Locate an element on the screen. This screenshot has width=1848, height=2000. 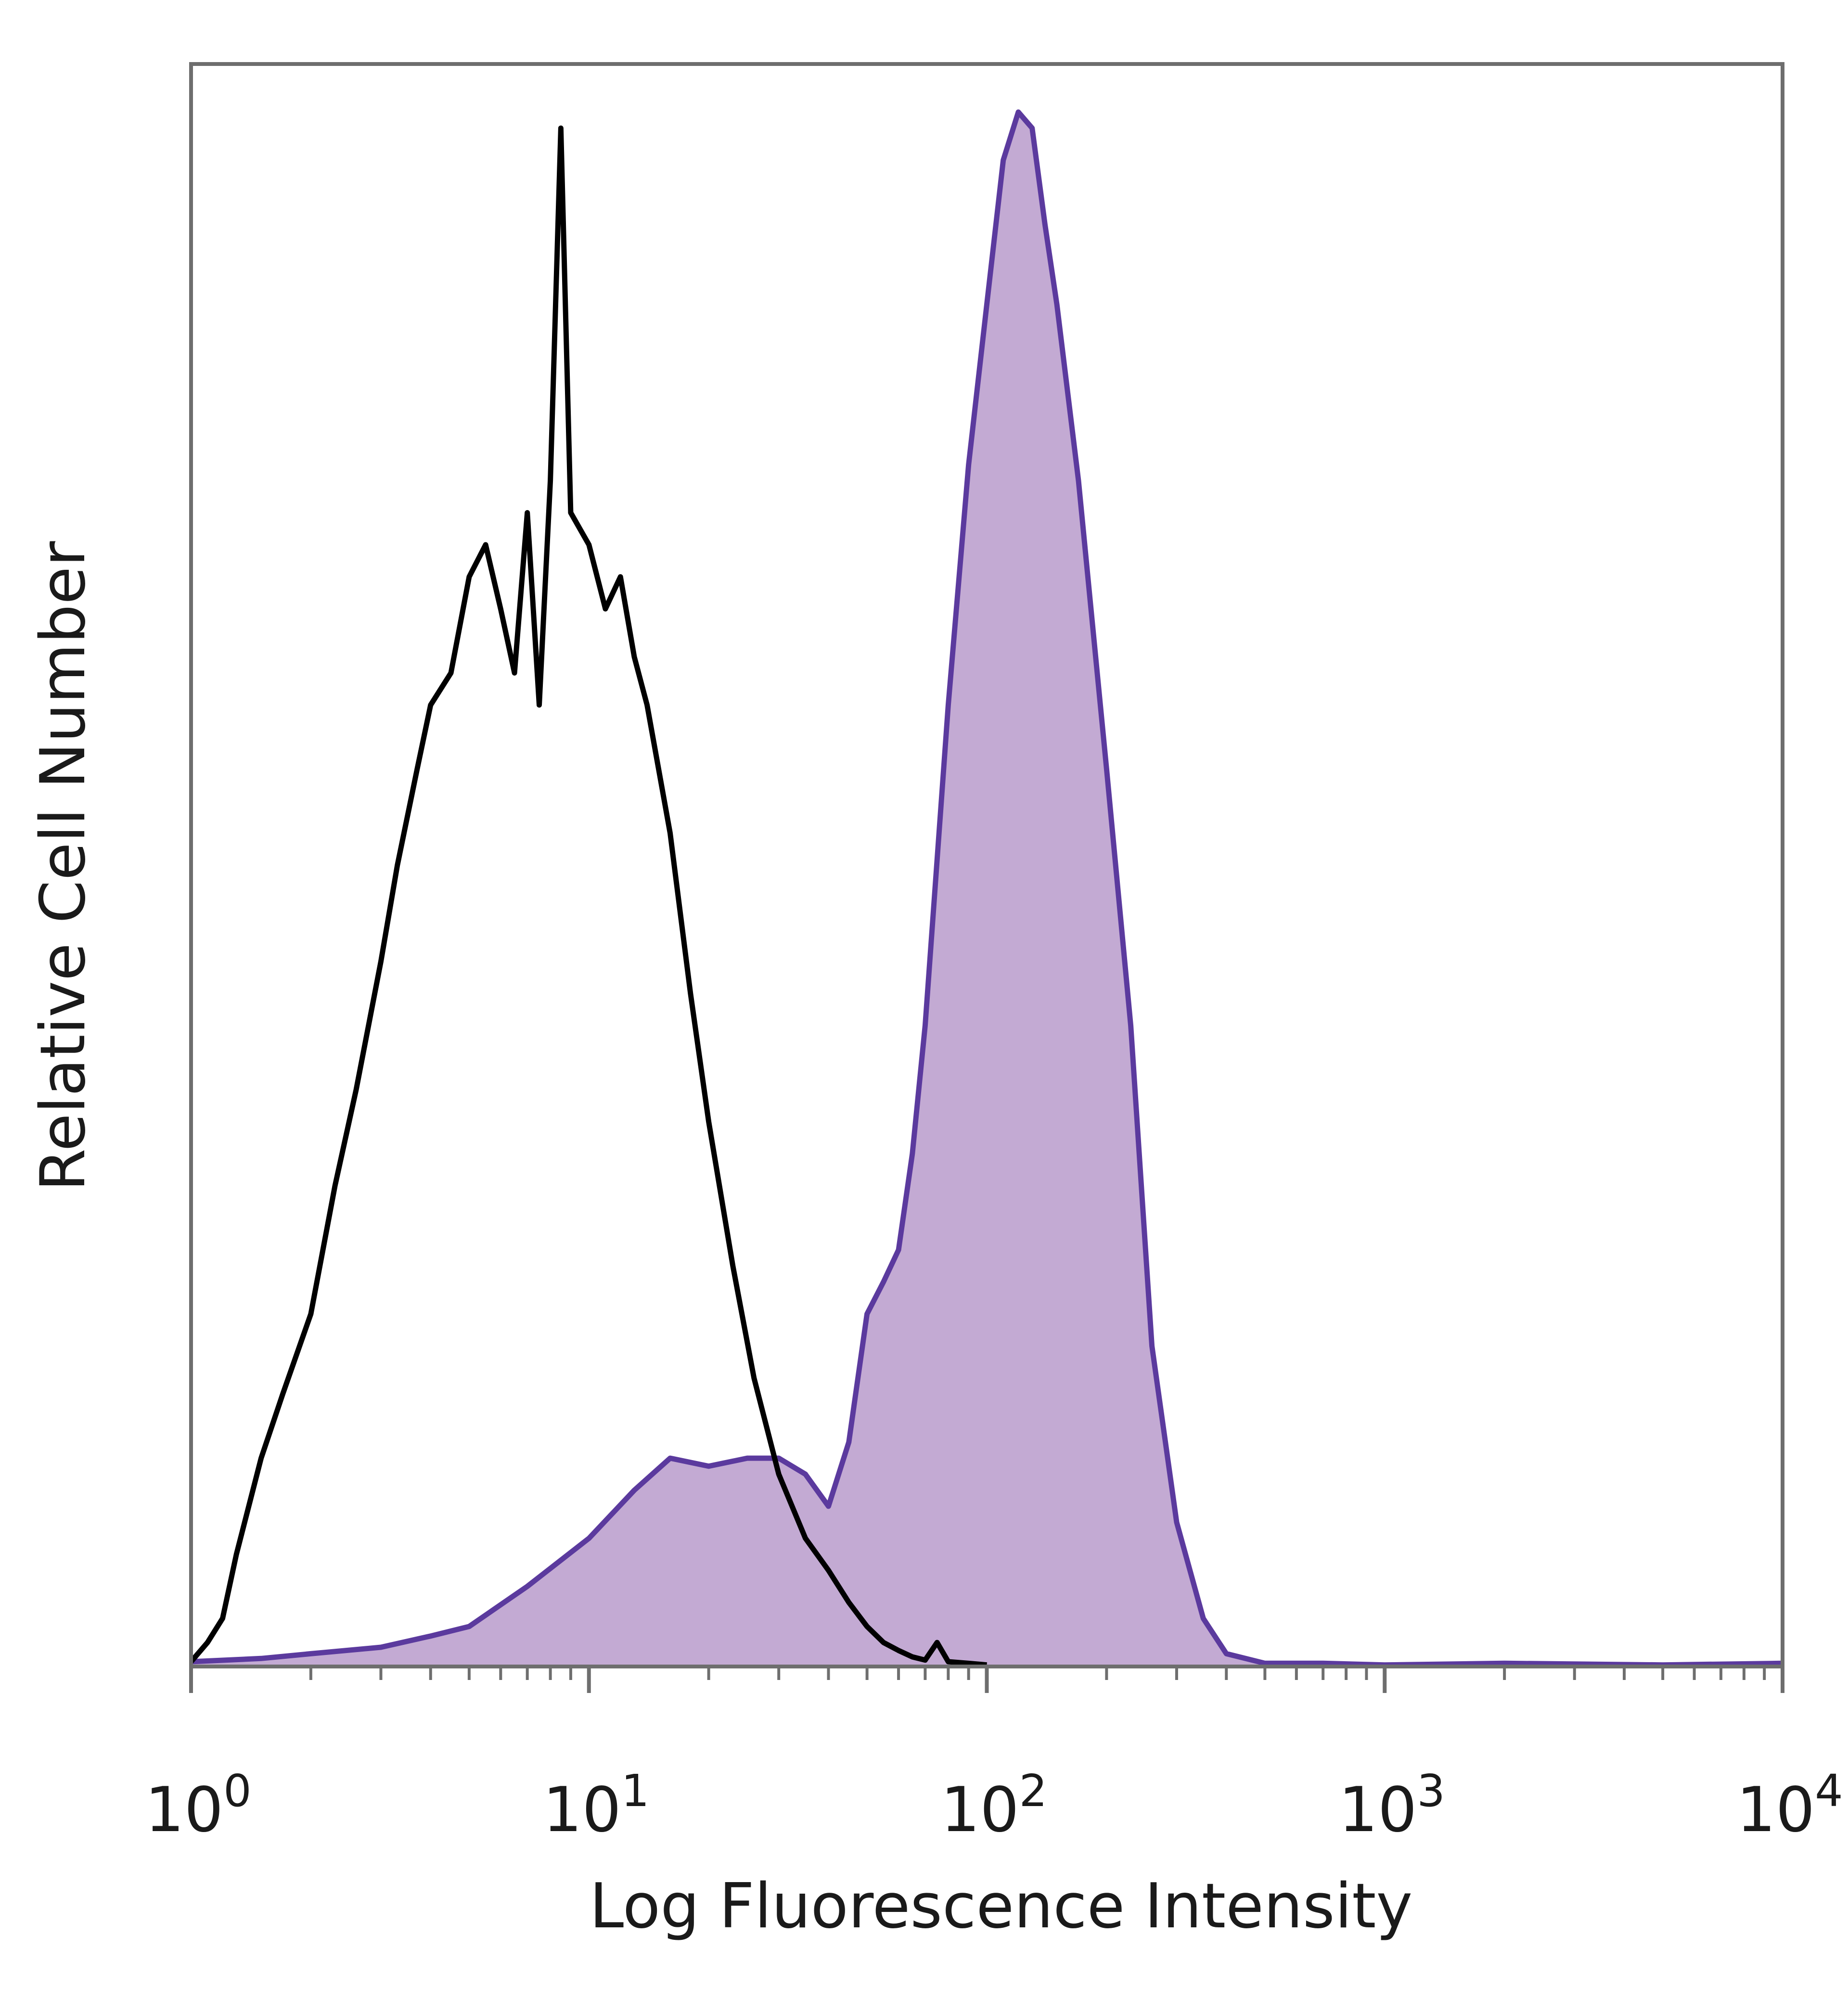
x-axis-ticks is located at coordinates (986, 1680).